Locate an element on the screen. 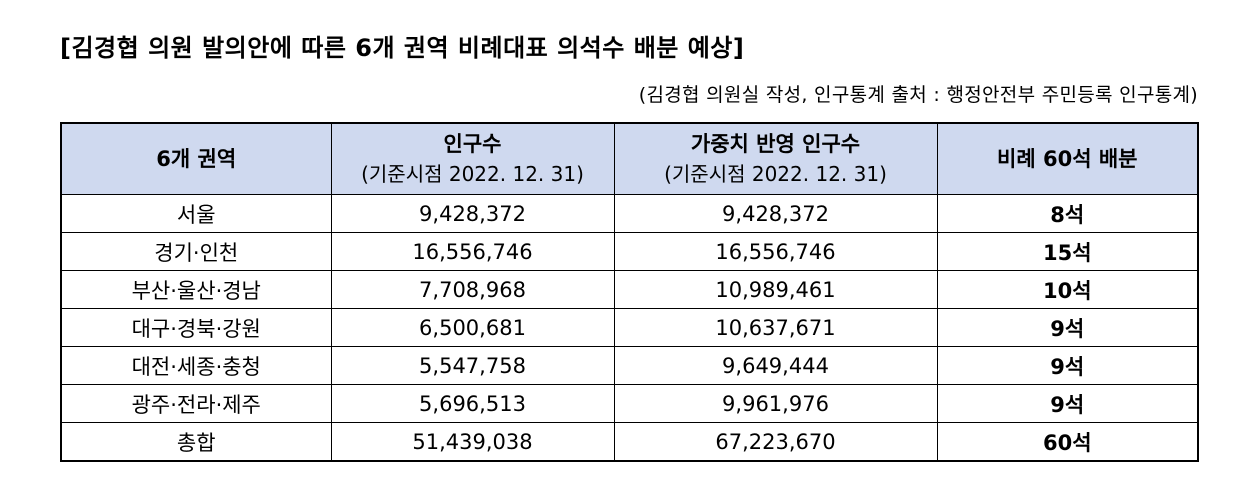 The image size is (1256, 504). cell-seats: 60석 is located at coordinates (1067, 442).